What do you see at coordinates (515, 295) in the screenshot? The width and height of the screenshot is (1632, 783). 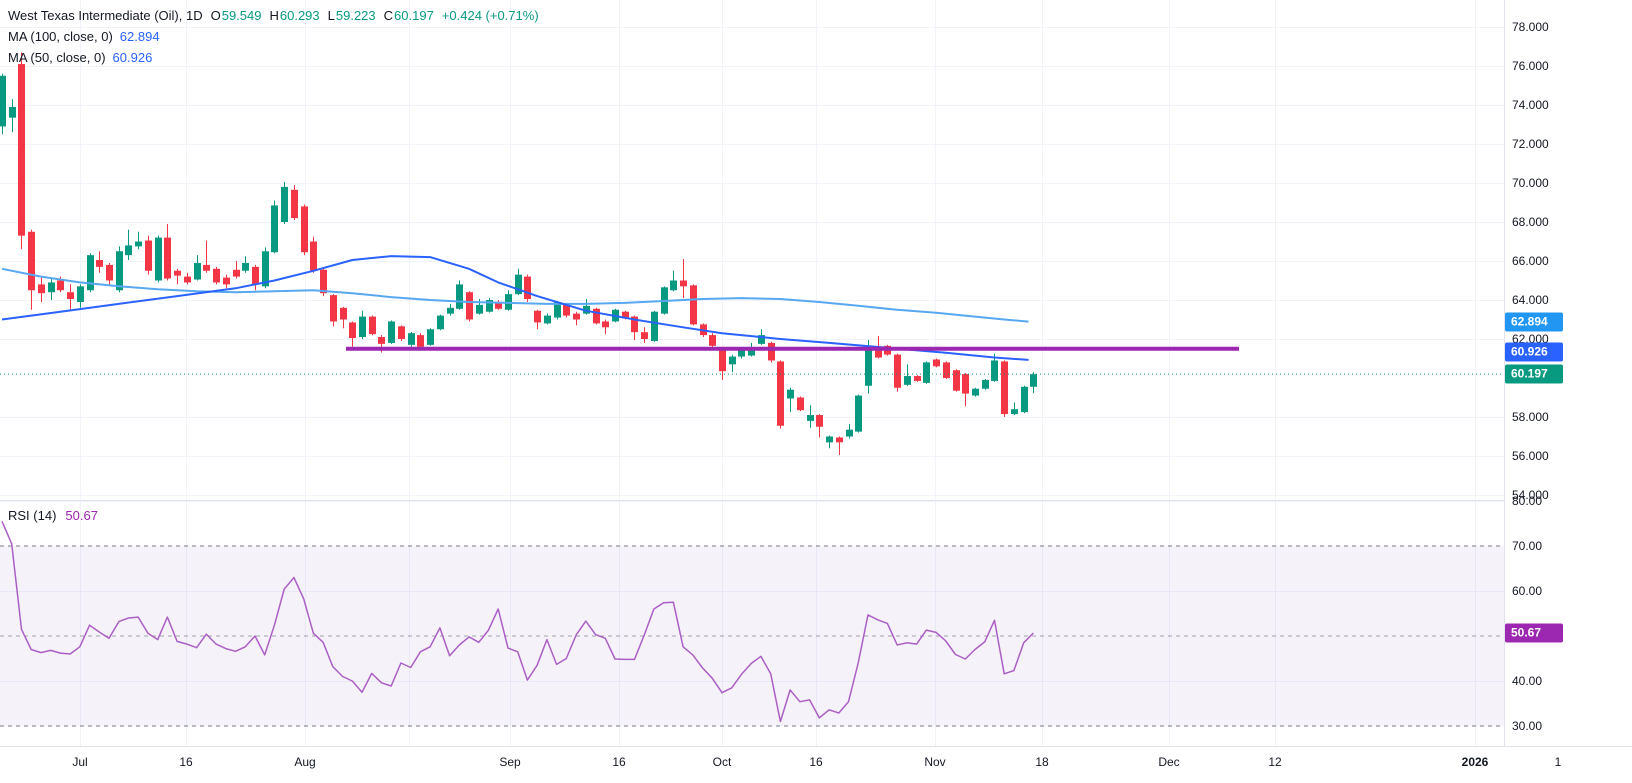 I see `ma100-line` at bounding box center [515, 295].